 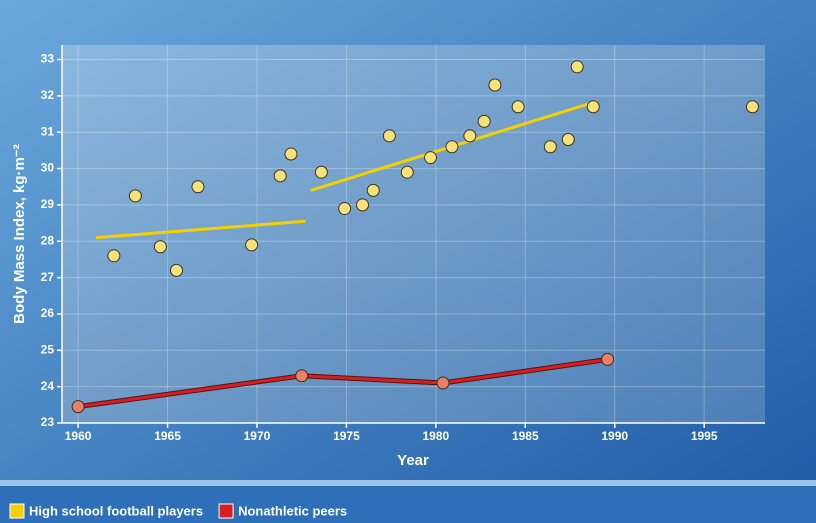 I want to click on y-tick-label: 31, so click(x=48, y=131).